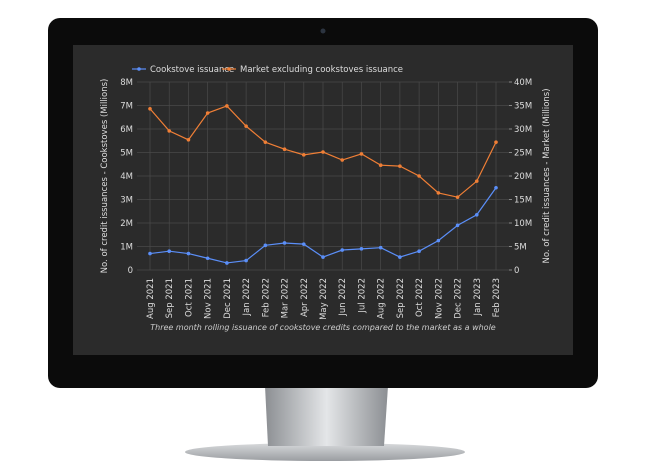  I want to click on x-tick-label: May 2022, so click(324, 299).